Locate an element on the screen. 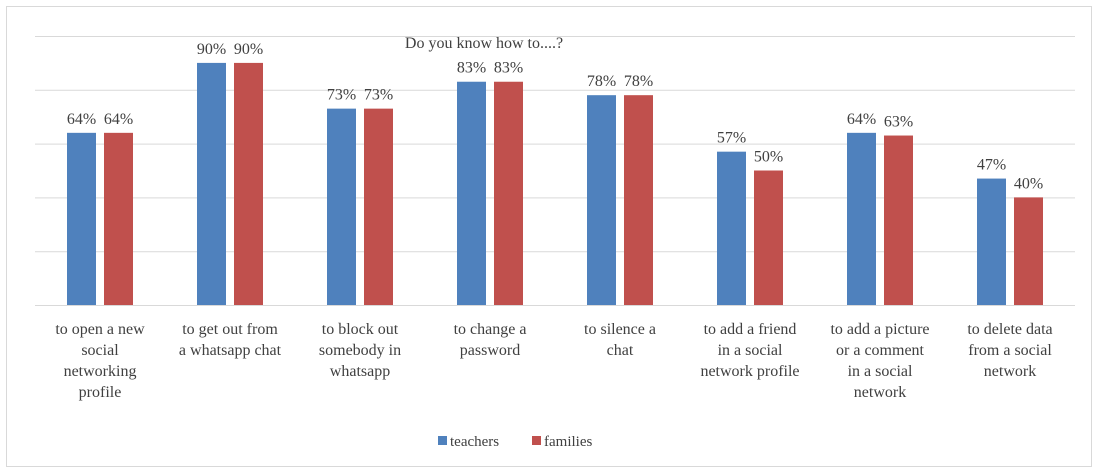 Image resolution: width=1099 pixels, height=474 pixels. legend-label-families: families is located at coordinates (568, 442).